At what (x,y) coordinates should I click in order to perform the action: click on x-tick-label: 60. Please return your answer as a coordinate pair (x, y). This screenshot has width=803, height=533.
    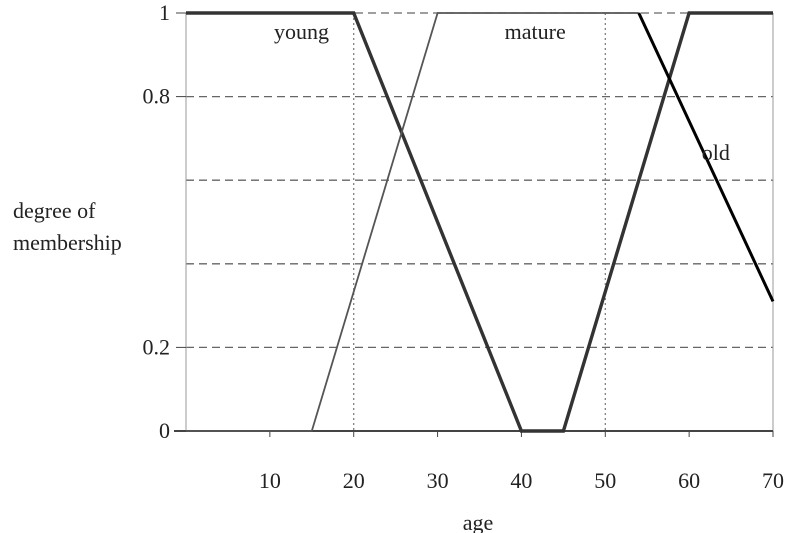
    Looking at the image, I should click on (689, 480).